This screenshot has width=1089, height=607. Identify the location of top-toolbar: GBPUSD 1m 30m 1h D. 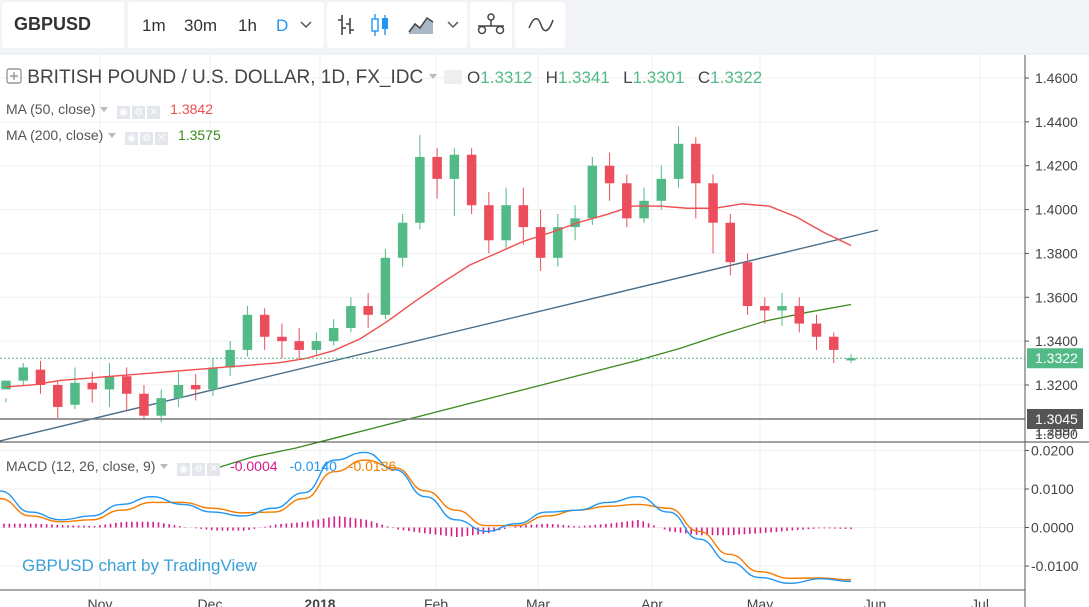
(544, 26).